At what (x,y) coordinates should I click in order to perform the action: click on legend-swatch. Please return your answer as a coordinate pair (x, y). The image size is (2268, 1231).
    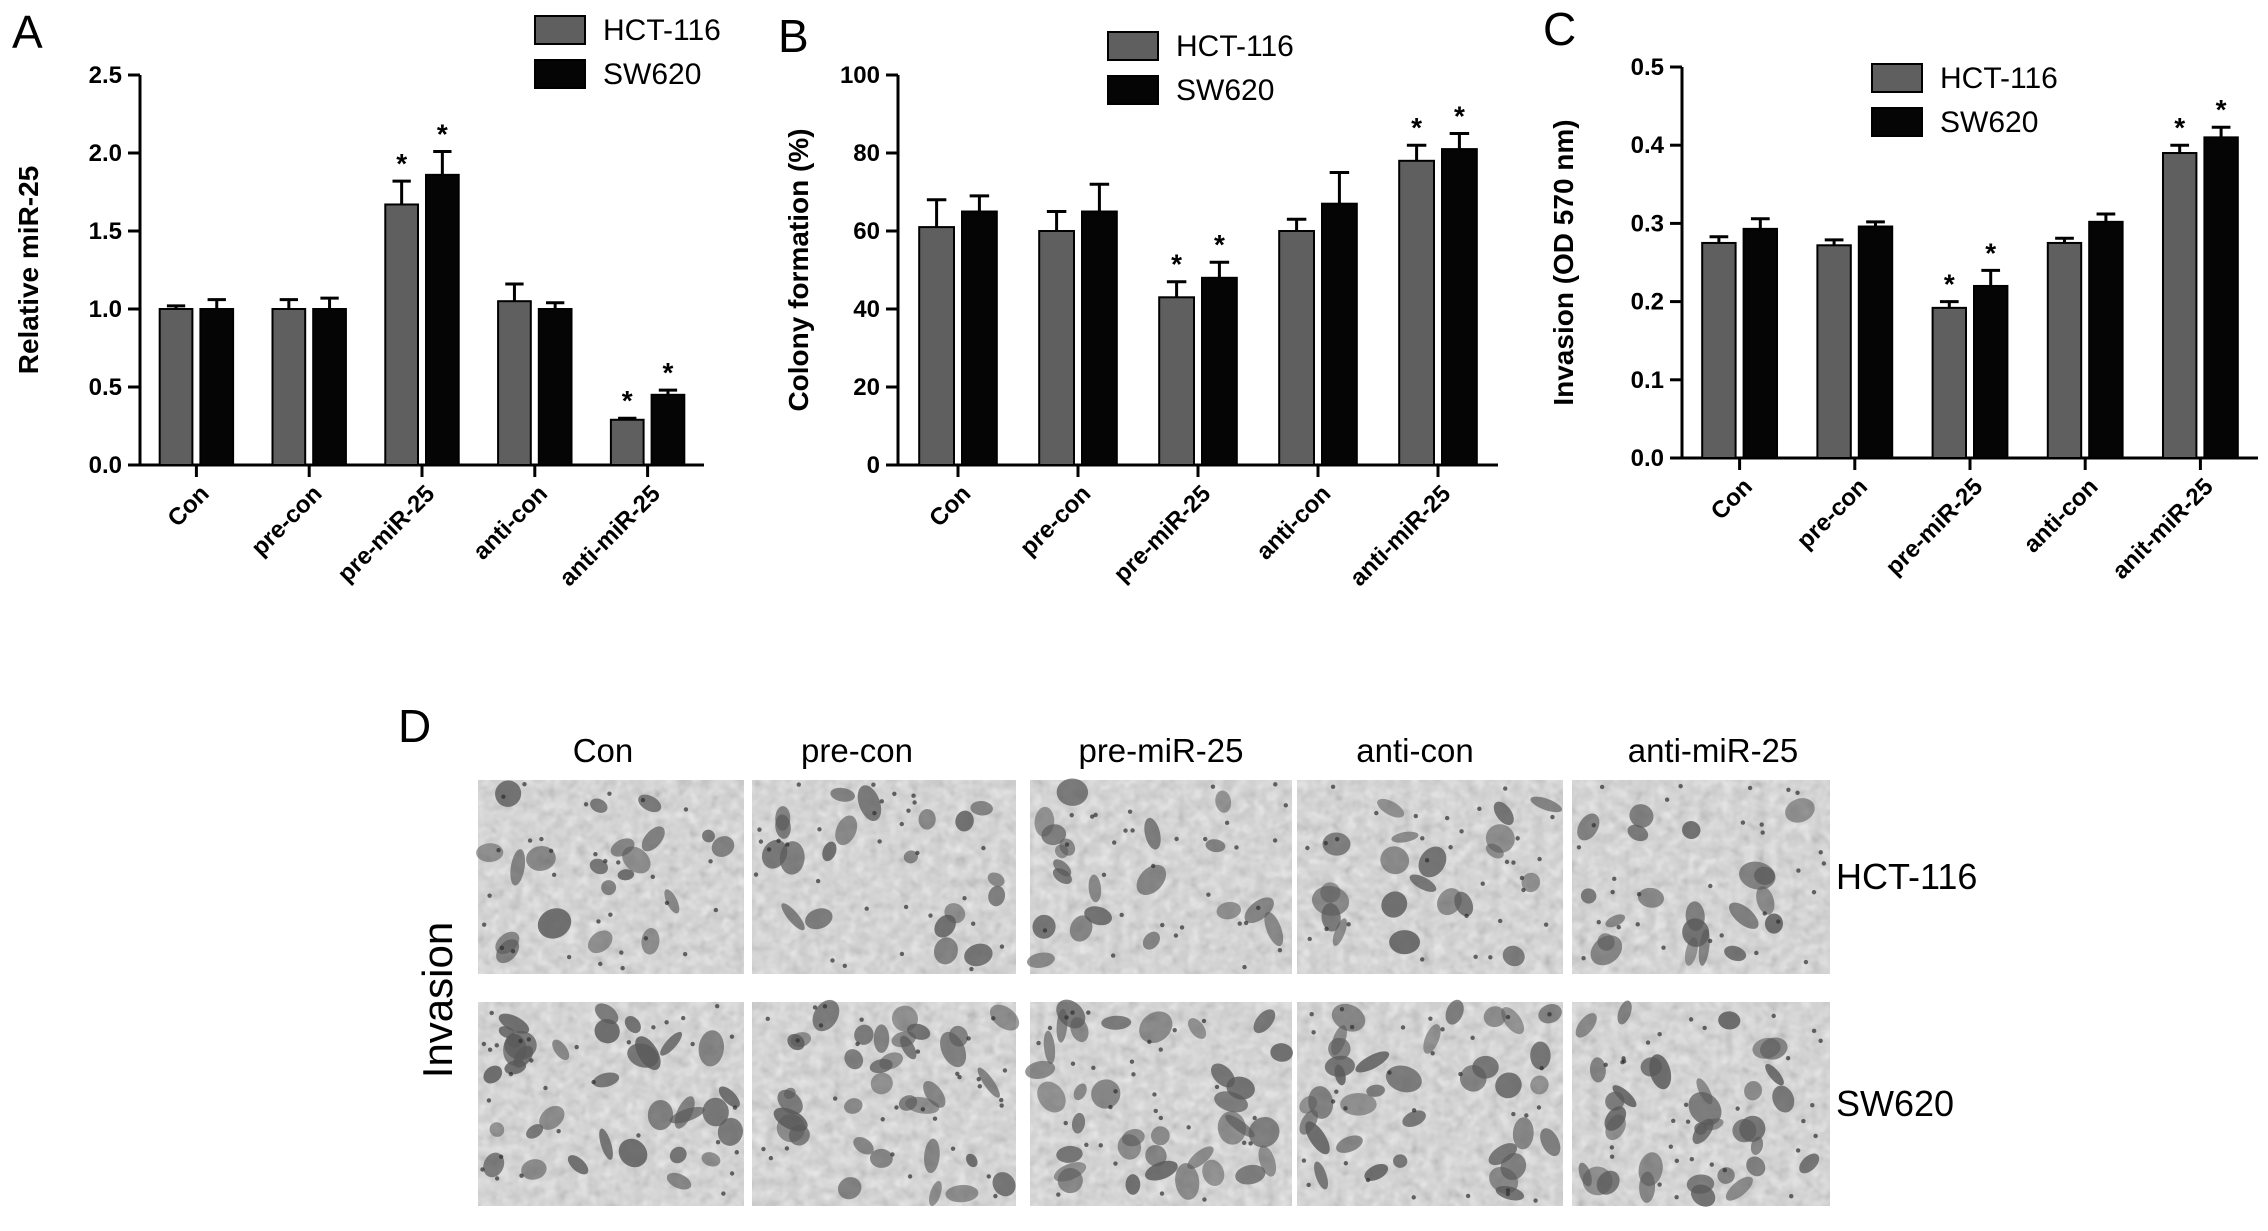
    Looking at the image, I should click on (560, 30).